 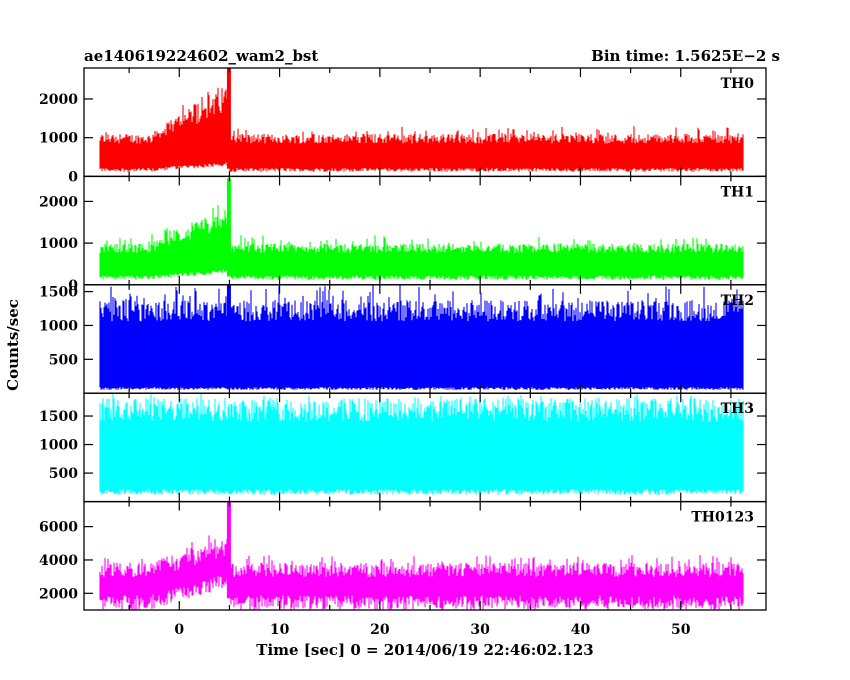 I want to click on panel-label-th0: TH0, so click(x=738, y=84).